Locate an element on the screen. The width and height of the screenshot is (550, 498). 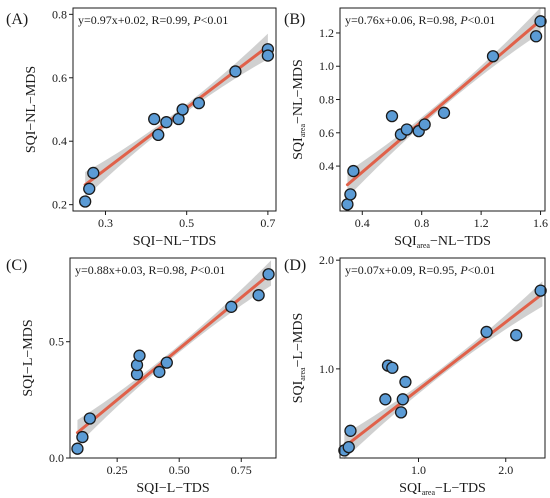
regression-equation: y=0.97x+0.02, R=0.99, P<0.01 is located at coordinates (153, 20).